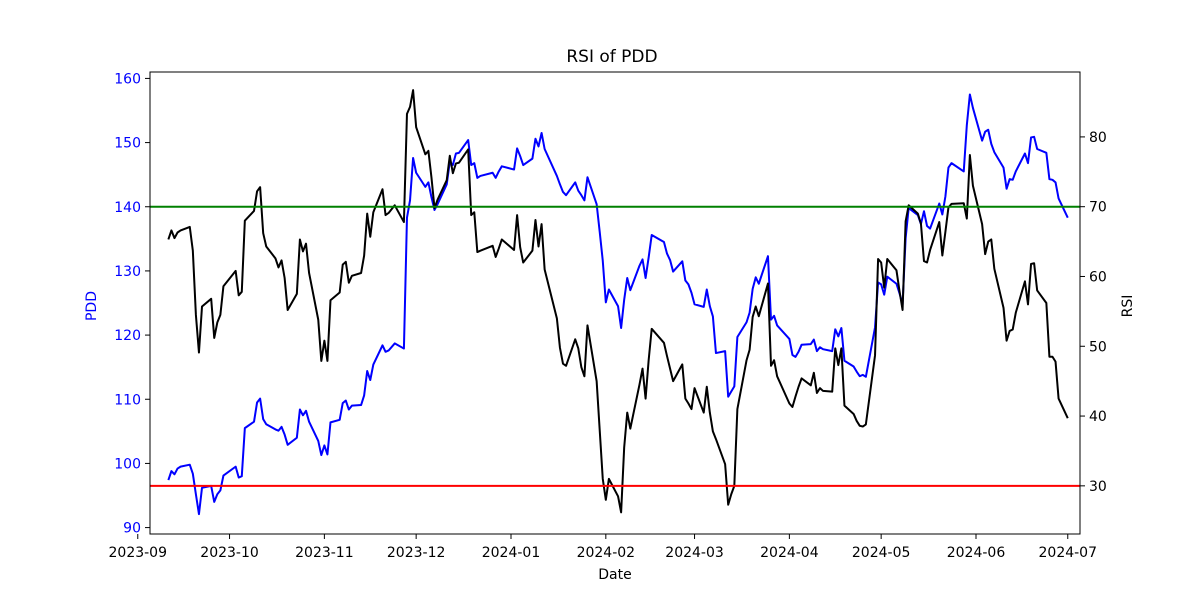  I want to click on x-tick-label: 2024-07, so click(1068, 553).